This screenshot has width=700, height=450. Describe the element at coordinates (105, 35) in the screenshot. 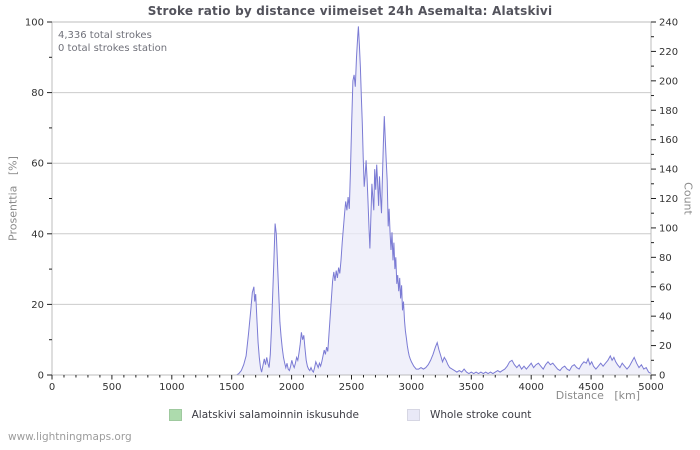

I see `total-strokes-text: 4,336 total strokes` at that location.